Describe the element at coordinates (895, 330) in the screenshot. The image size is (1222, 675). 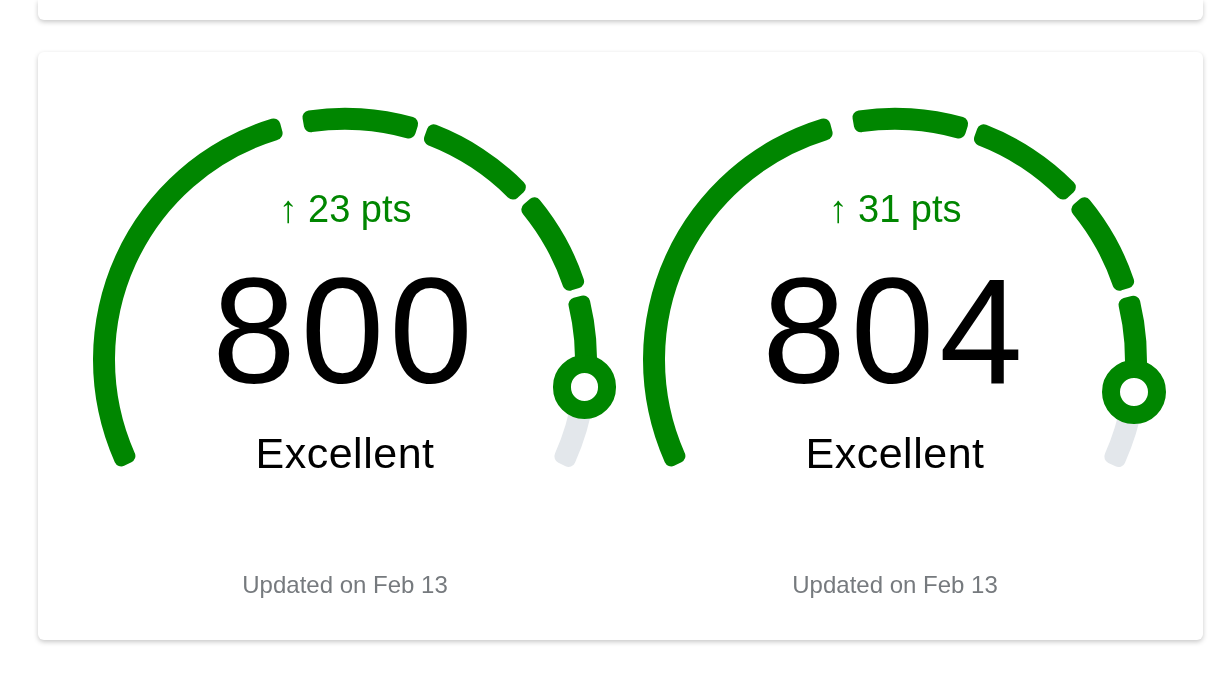
I see `text: 804` at that location.